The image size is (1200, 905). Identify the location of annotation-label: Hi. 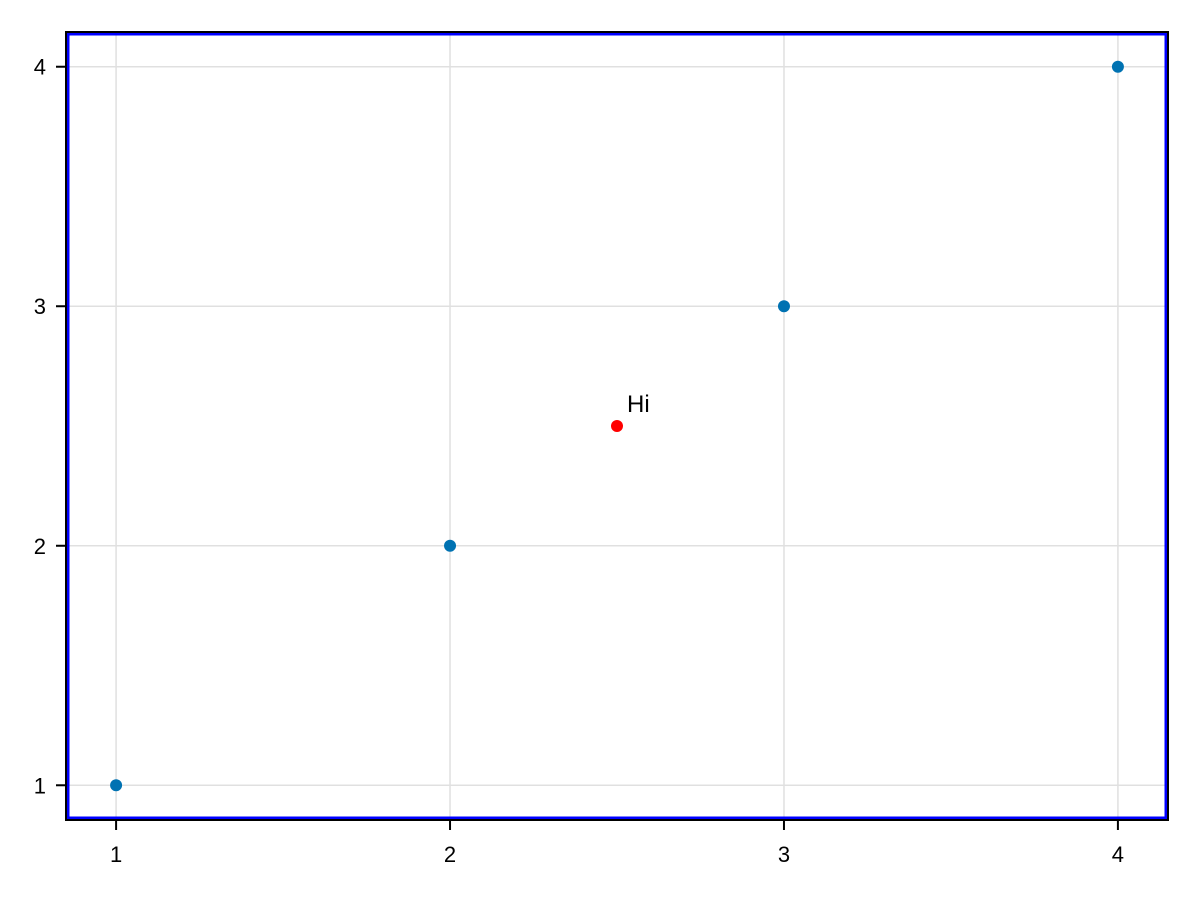
(638, 404).